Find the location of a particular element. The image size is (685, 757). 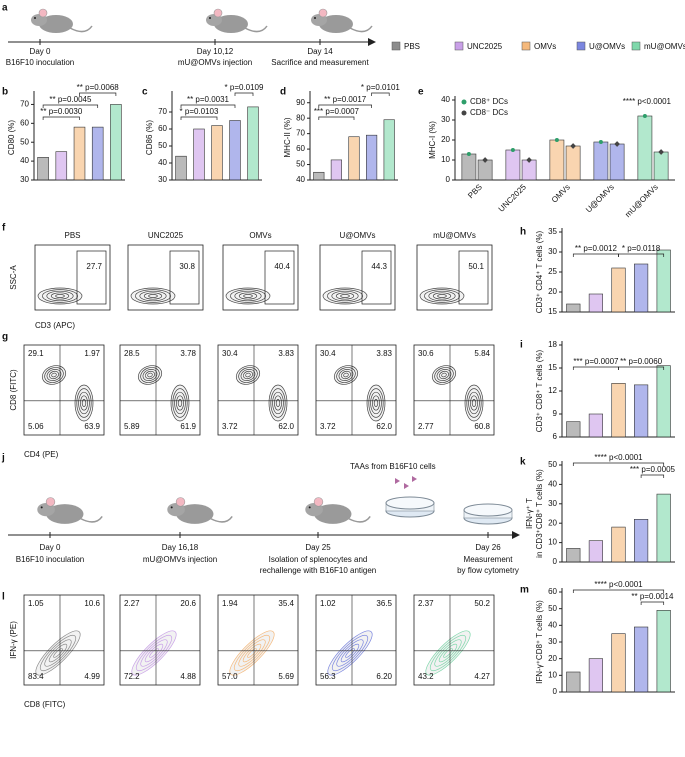

y-tick-label: 12 is located at coordinates (552, 390).